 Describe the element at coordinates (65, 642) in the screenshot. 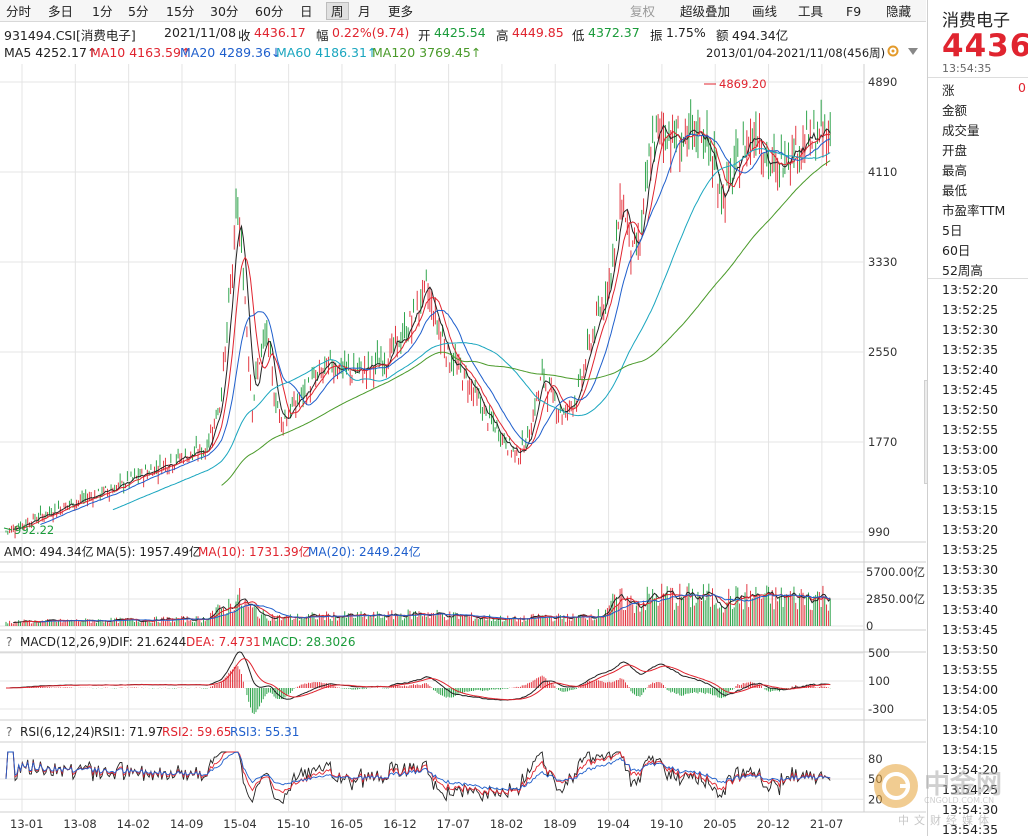

I see `macd-title: MACD(12,26,9)` at that location.